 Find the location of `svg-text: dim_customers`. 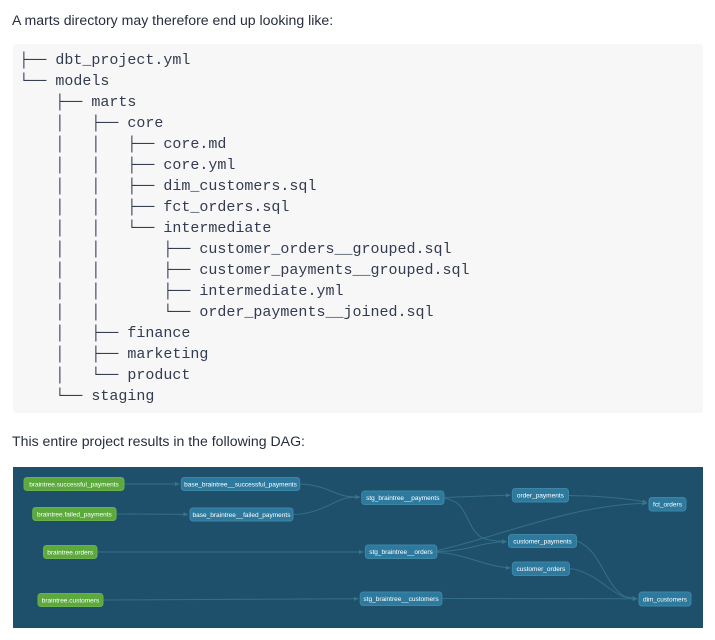

svg-text: dim_customers is located at coordinates (665, 600).